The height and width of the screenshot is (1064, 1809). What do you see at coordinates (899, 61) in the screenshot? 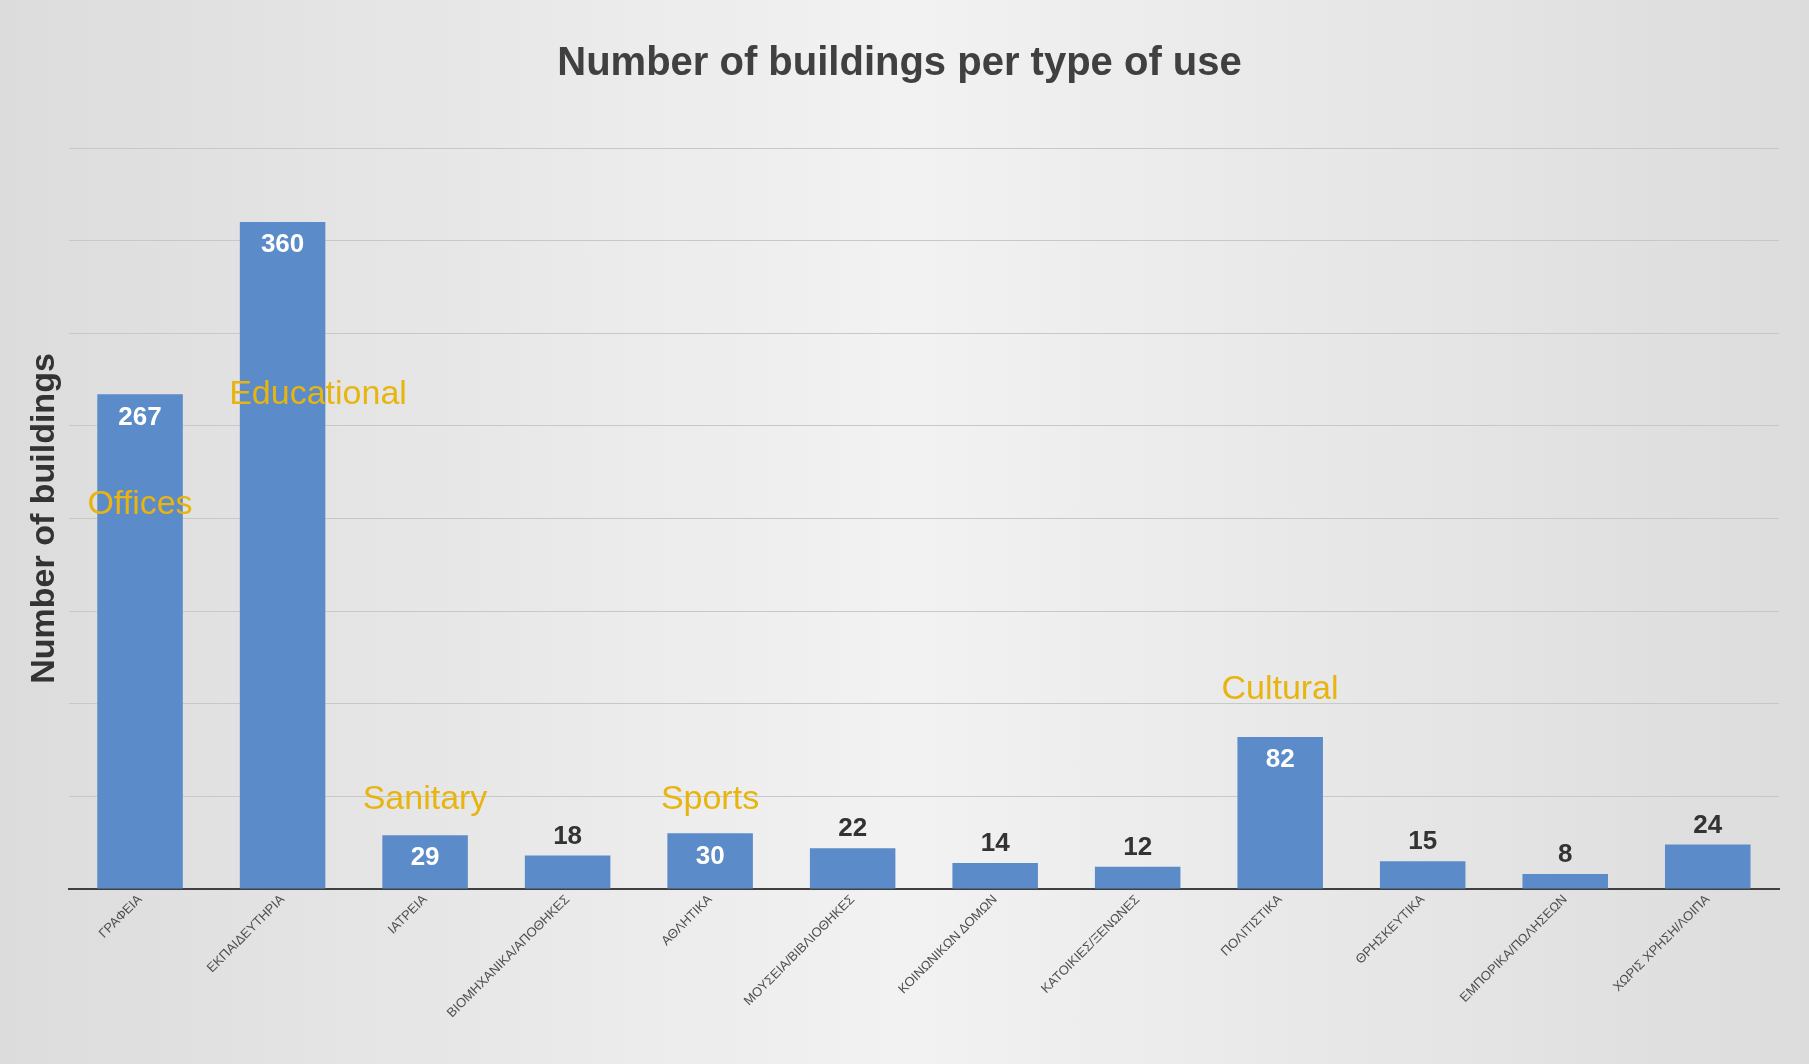
I see `chart-title: Number of buildings per type of use` at bounding box center [899, 61].